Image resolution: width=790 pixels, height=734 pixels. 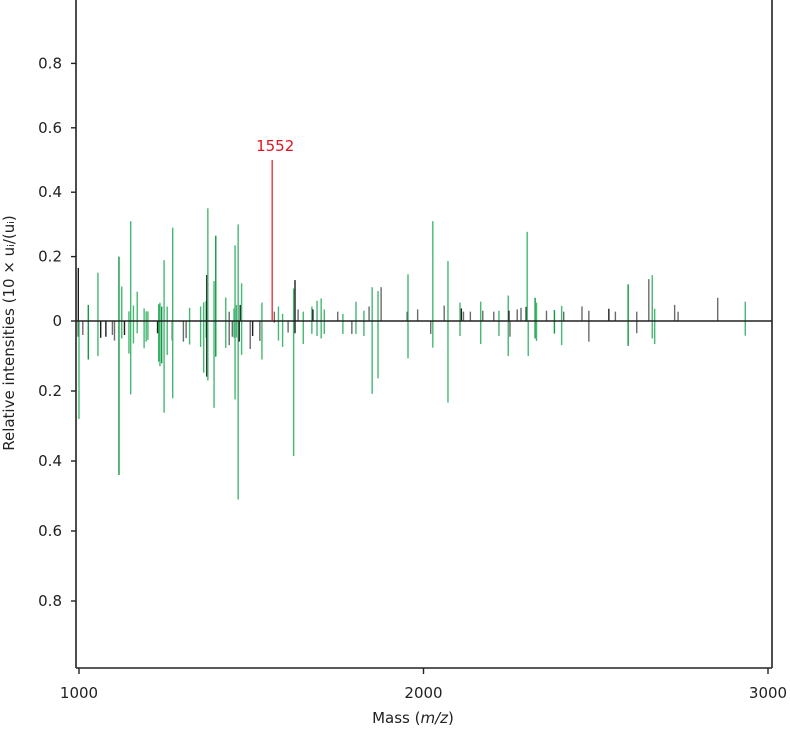 I want to click on y-ticks: 0 0.2 0.4 0.6 0.8 0.2 0.4 0.6 0.8, so click(x=57, y=332).